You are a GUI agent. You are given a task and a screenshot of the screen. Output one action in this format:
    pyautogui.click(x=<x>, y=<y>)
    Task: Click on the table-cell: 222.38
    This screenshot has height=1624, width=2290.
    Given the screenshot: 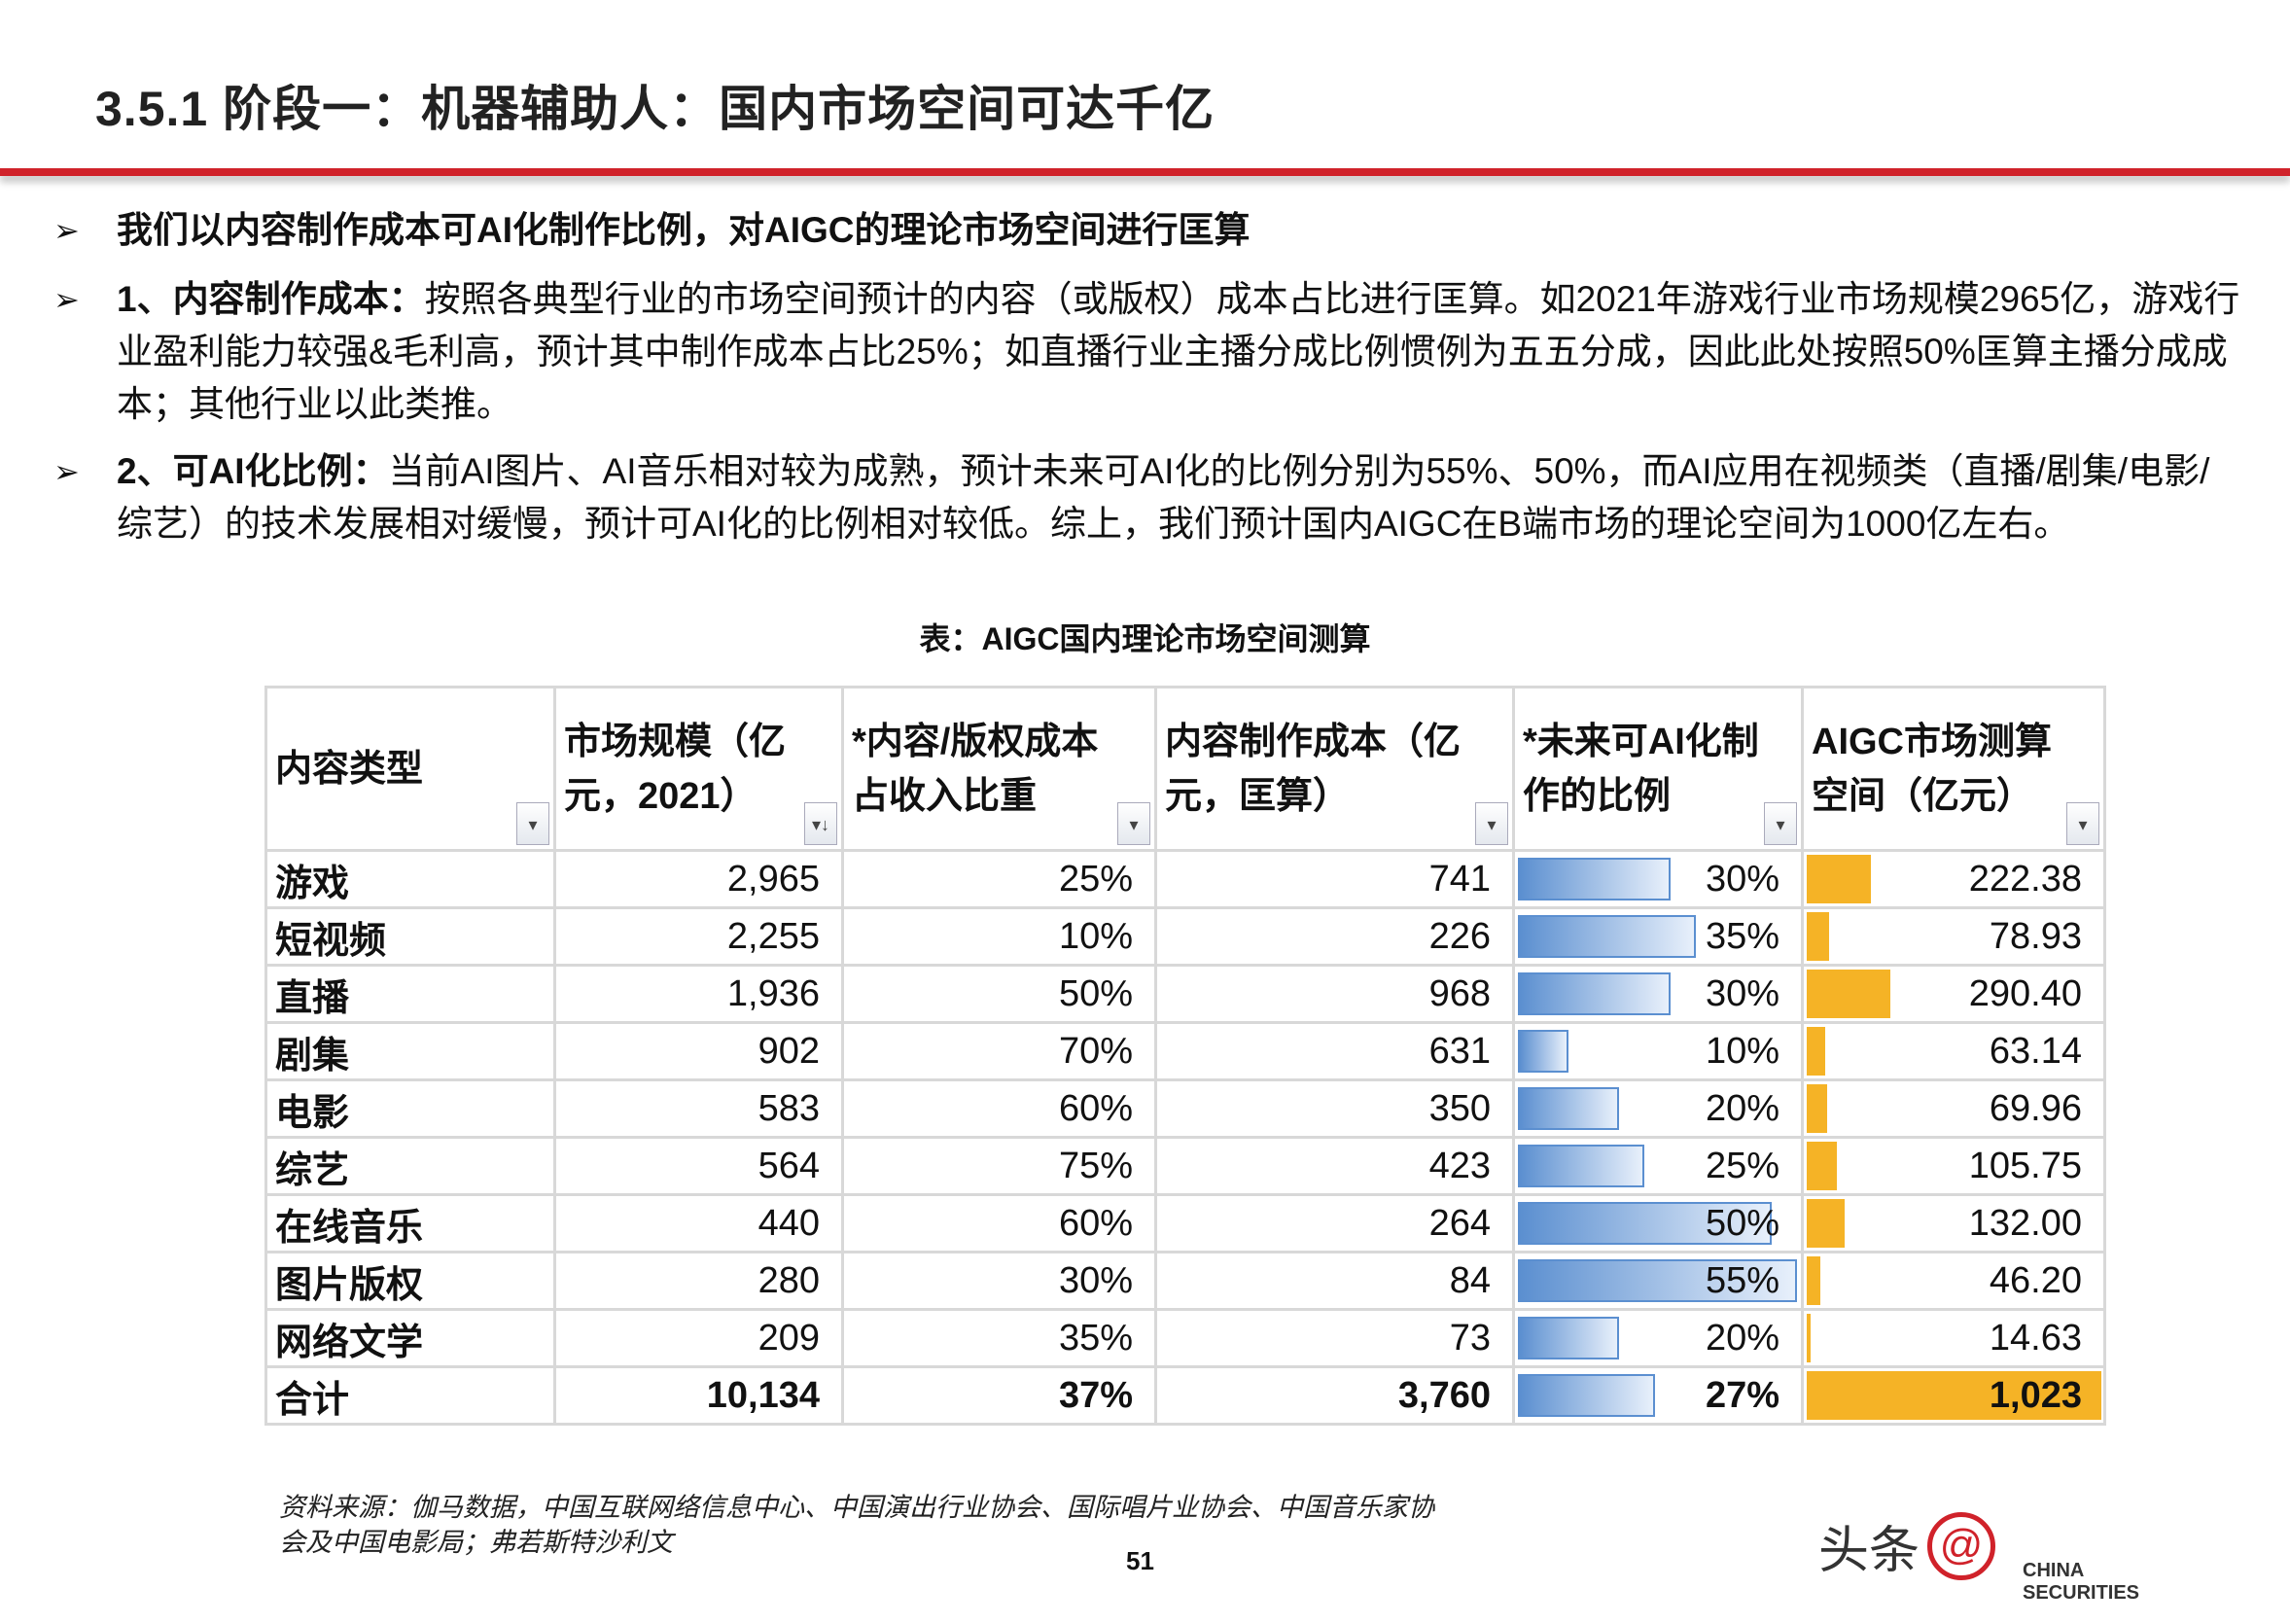 What is the action you would take?
    pyautogui.click(x=1953, y=879)
    